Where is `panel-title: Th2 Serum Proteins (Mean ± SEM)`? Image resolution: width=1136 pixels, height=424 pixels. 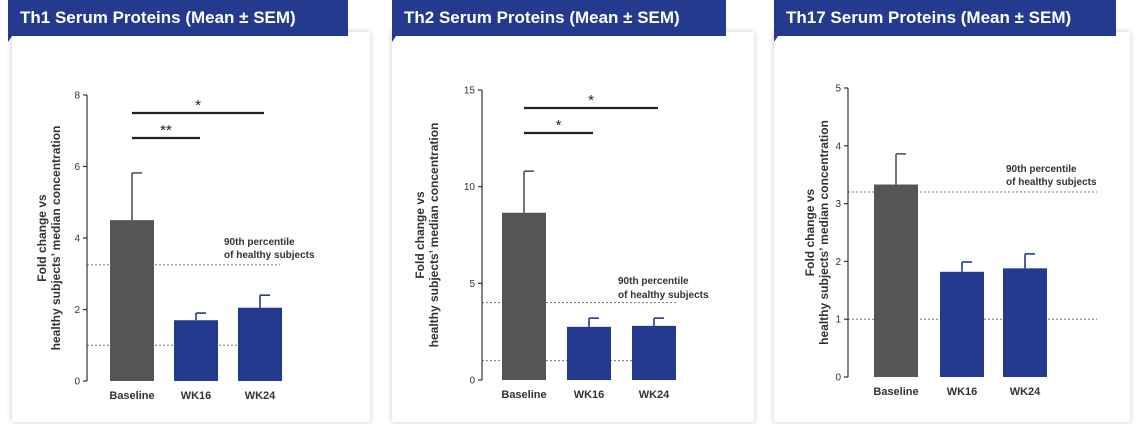
panel-title: Th2 Serum Proteins (Mean ± SEM) is located at coordinates (559, 19).